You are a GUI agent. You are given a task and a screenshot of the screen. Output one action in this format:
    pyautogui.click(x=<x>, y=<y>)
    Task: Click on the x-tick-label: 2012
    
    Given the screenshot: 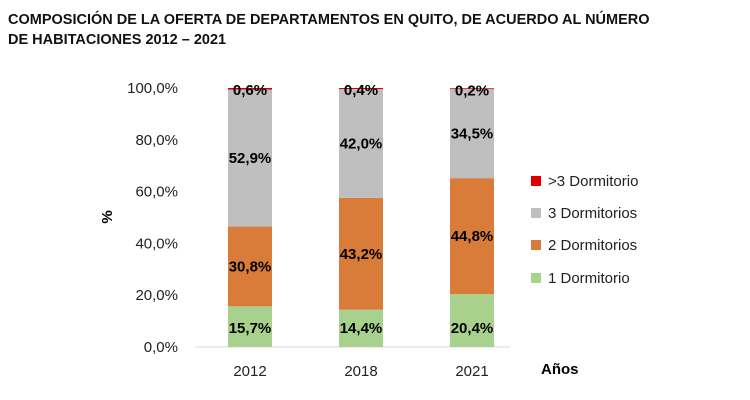 What is the action you would take?
    pyautogui.click(x=249, y=371)
    